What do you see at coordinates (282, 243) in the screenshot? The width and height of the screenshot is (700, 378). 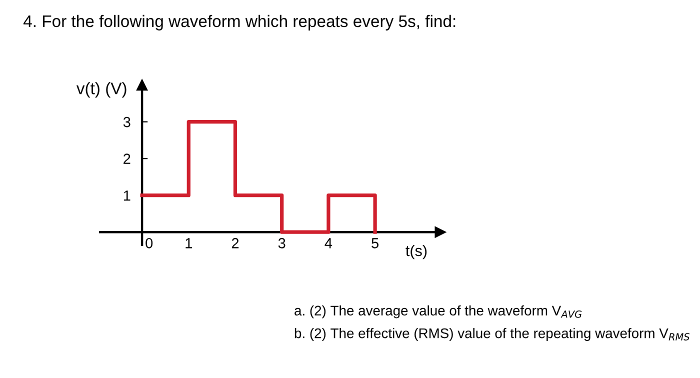 I see `x-tick-label: 3` at bounding box center [282, 243].